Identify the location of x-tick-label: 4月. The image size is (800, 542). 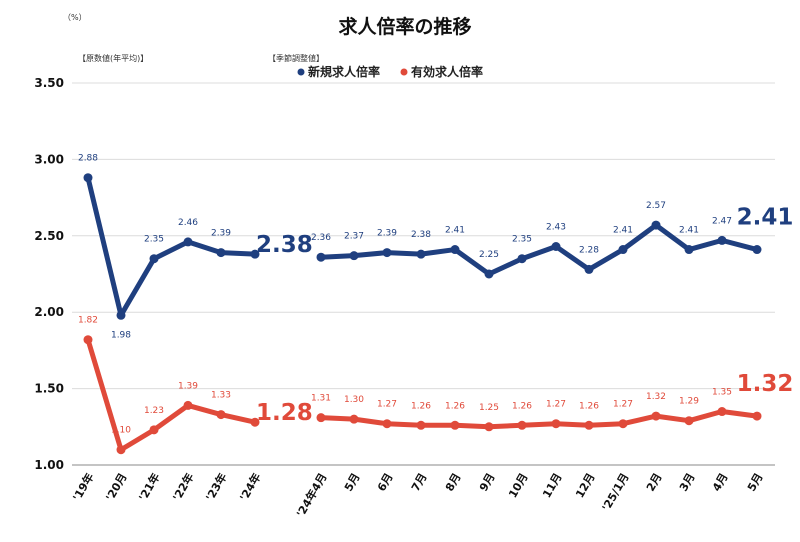
(720, 482).